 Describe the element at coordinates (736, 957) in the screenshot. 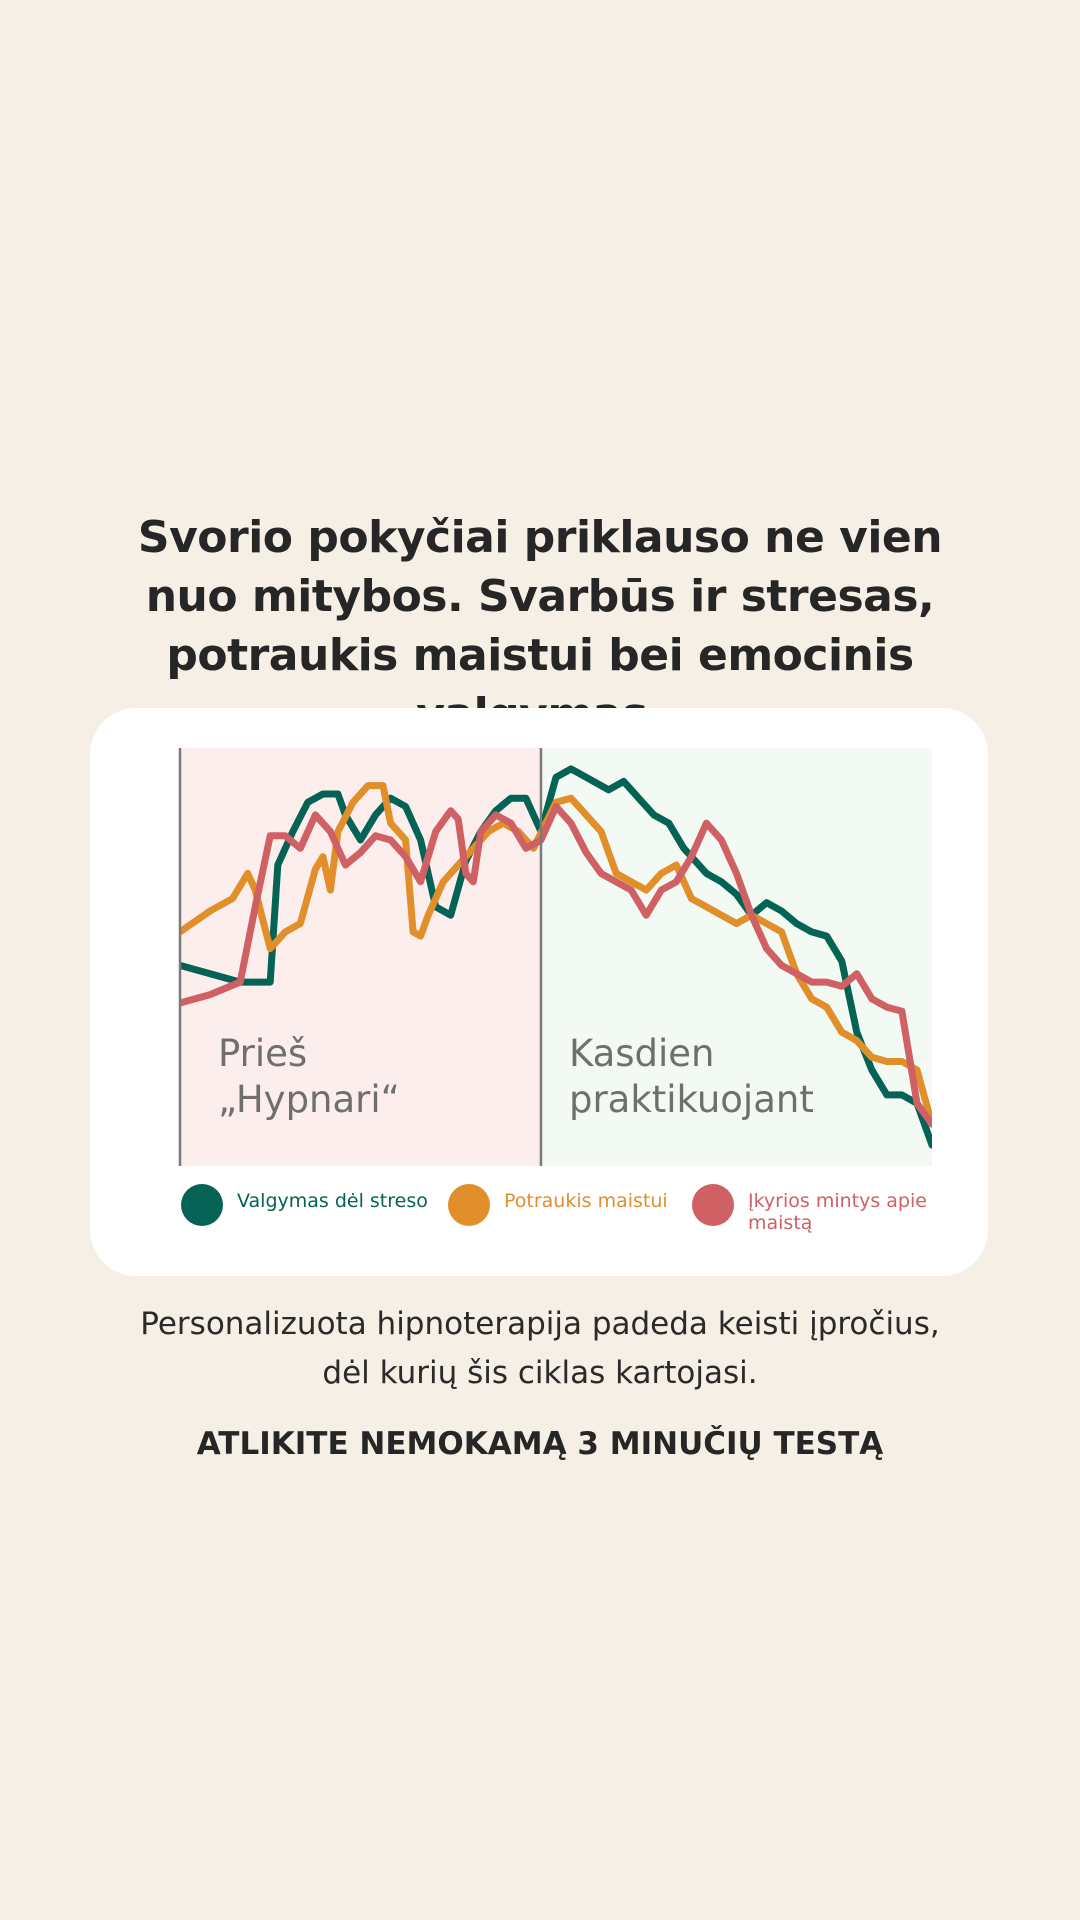

I see `phase-after-background` at that location.